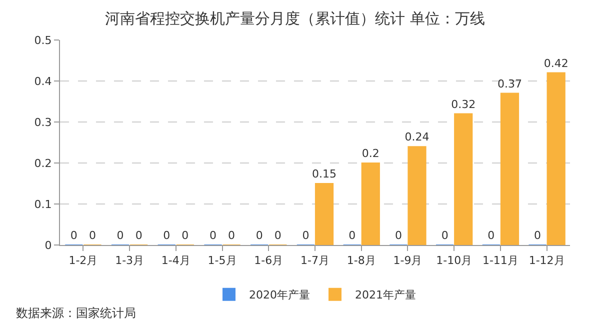 The image size is (590, 330). Describe the element at coordinates (315, 261) in the screenshot. I see `x-tick-label: 1-7月` at that location.